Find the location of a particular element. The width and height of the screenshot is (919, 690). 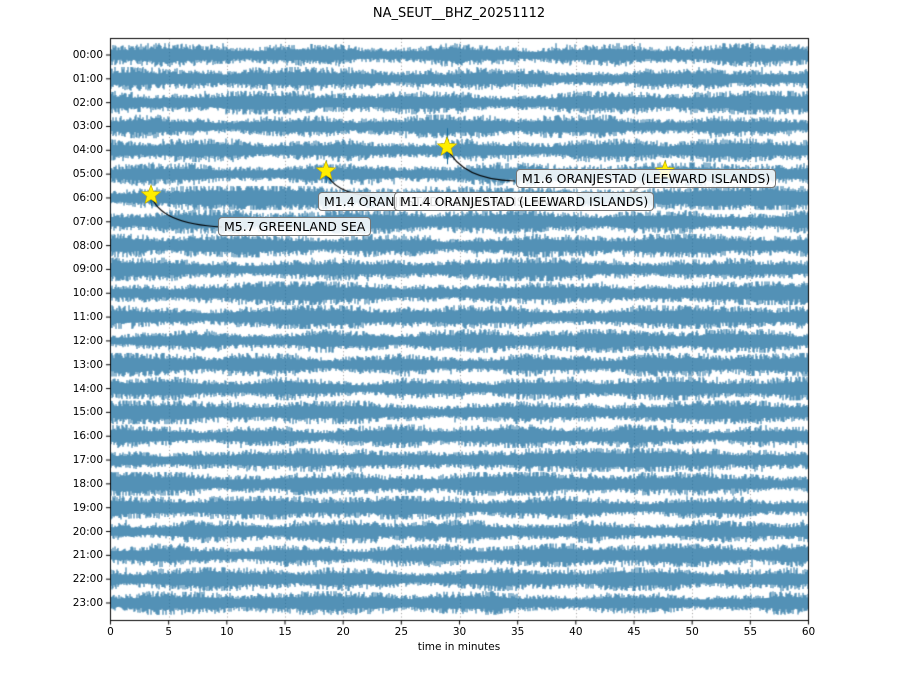

x-tick-label: 20 is located at coordinates (343, 632).